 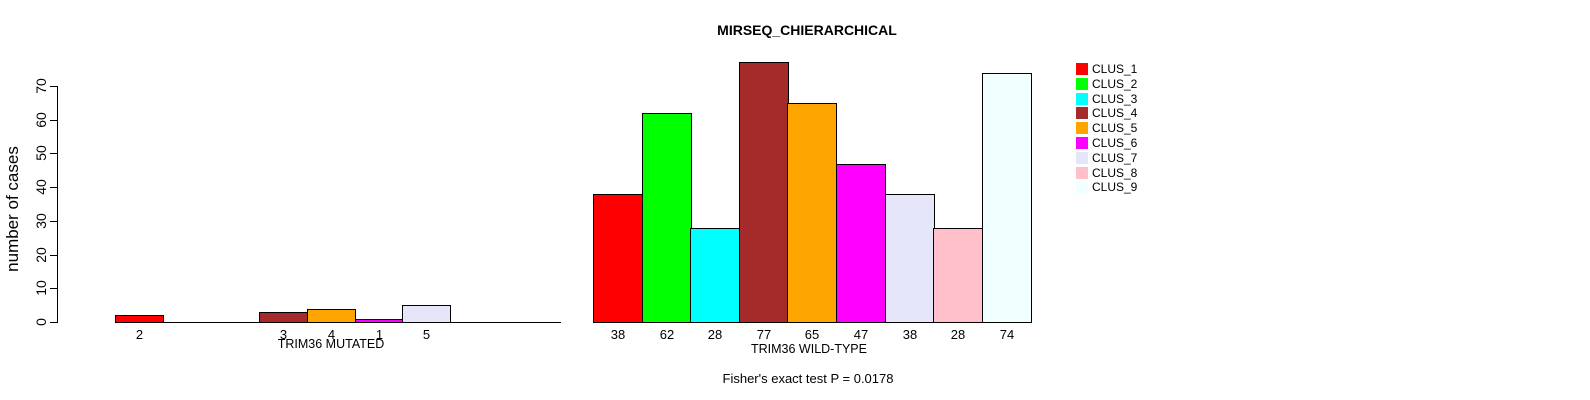 I want to click on bar-value-label: 47, so click(x=861, y=334).